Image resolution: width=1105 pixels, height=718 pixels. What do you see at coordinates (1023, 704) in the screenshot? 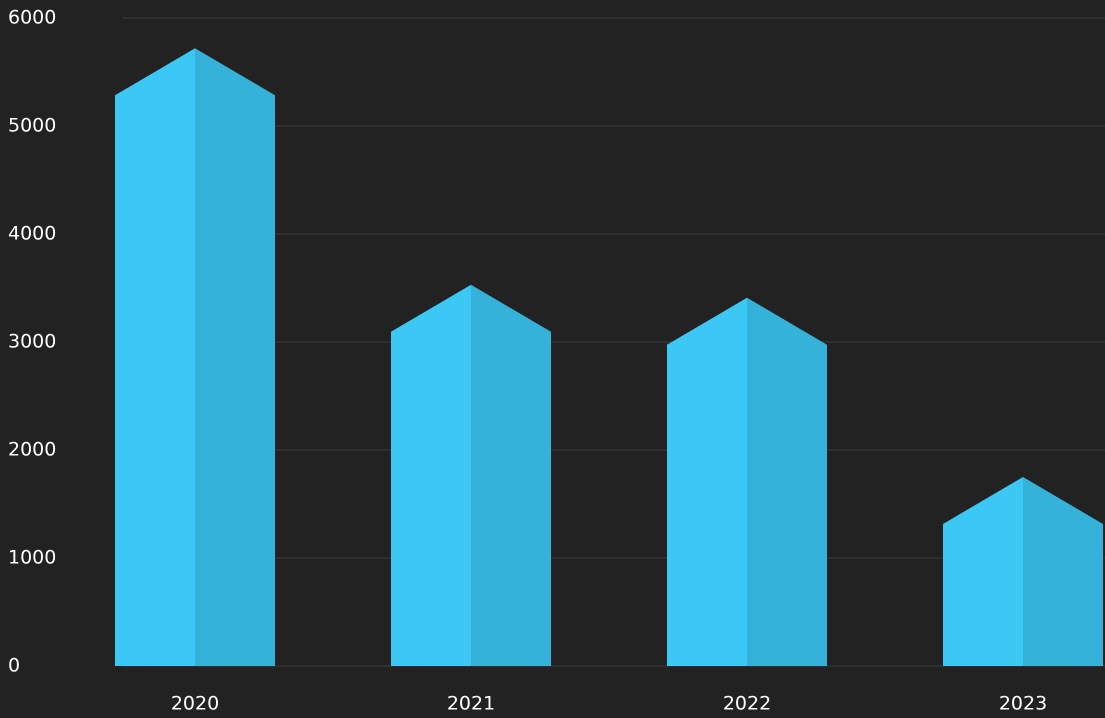
I see `x-tick-label: 2023` at bounding box center [1023, 704].